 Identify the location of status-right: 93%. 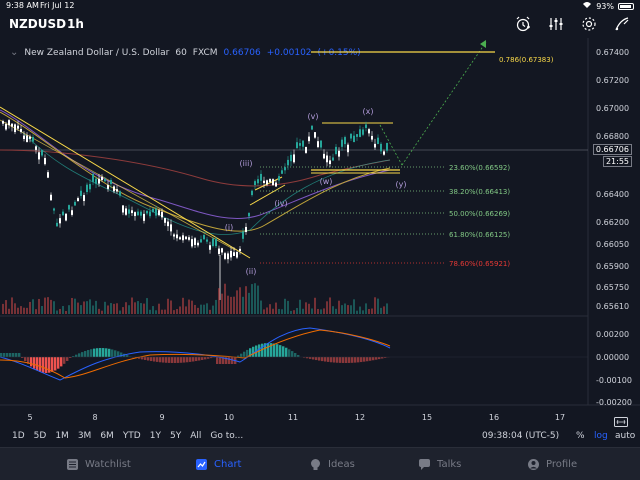
(608, 6).